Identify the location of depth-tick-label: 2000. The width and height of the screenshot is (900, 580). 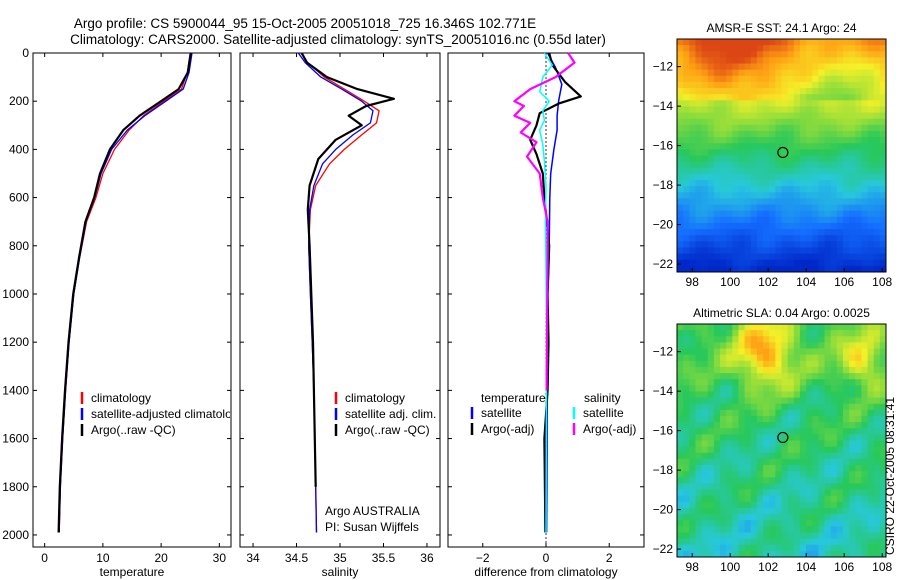
(15, 535).